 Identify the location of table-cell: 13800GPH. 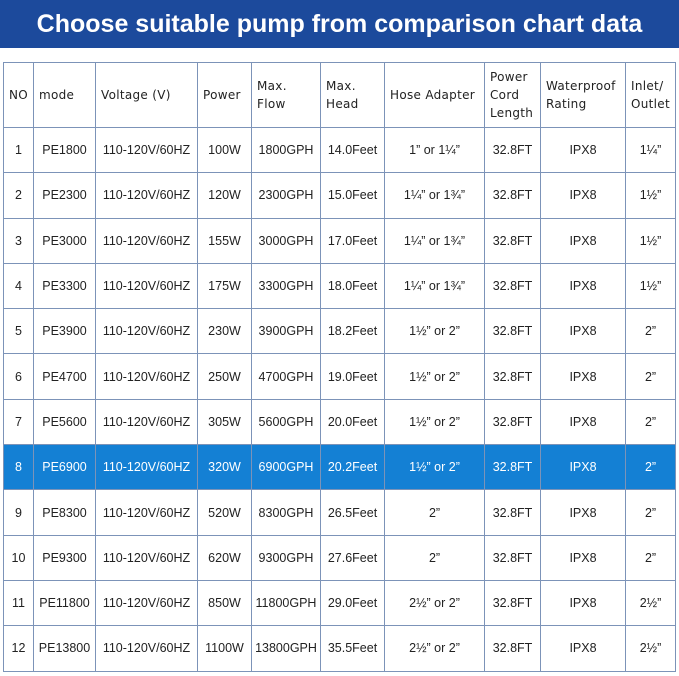
(286, 648).